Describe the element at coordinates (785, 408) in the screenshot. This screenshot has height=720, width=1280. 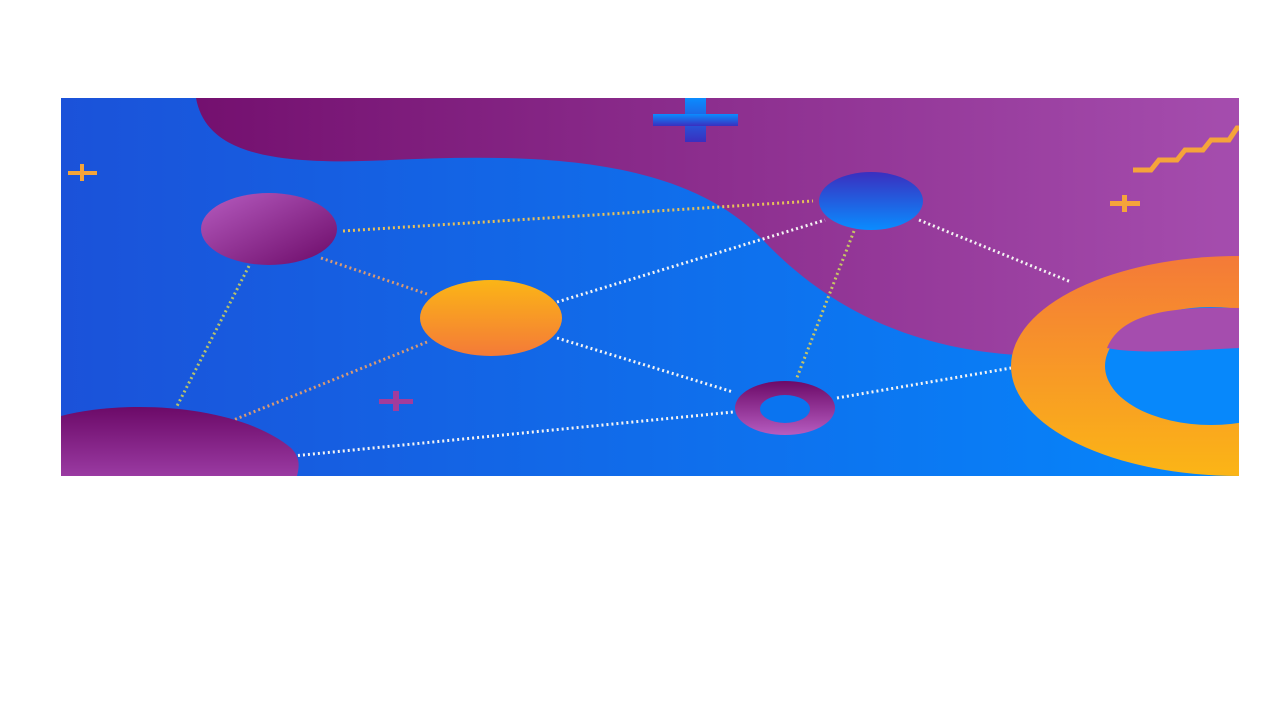
I see `node-purple-ring` at that location.